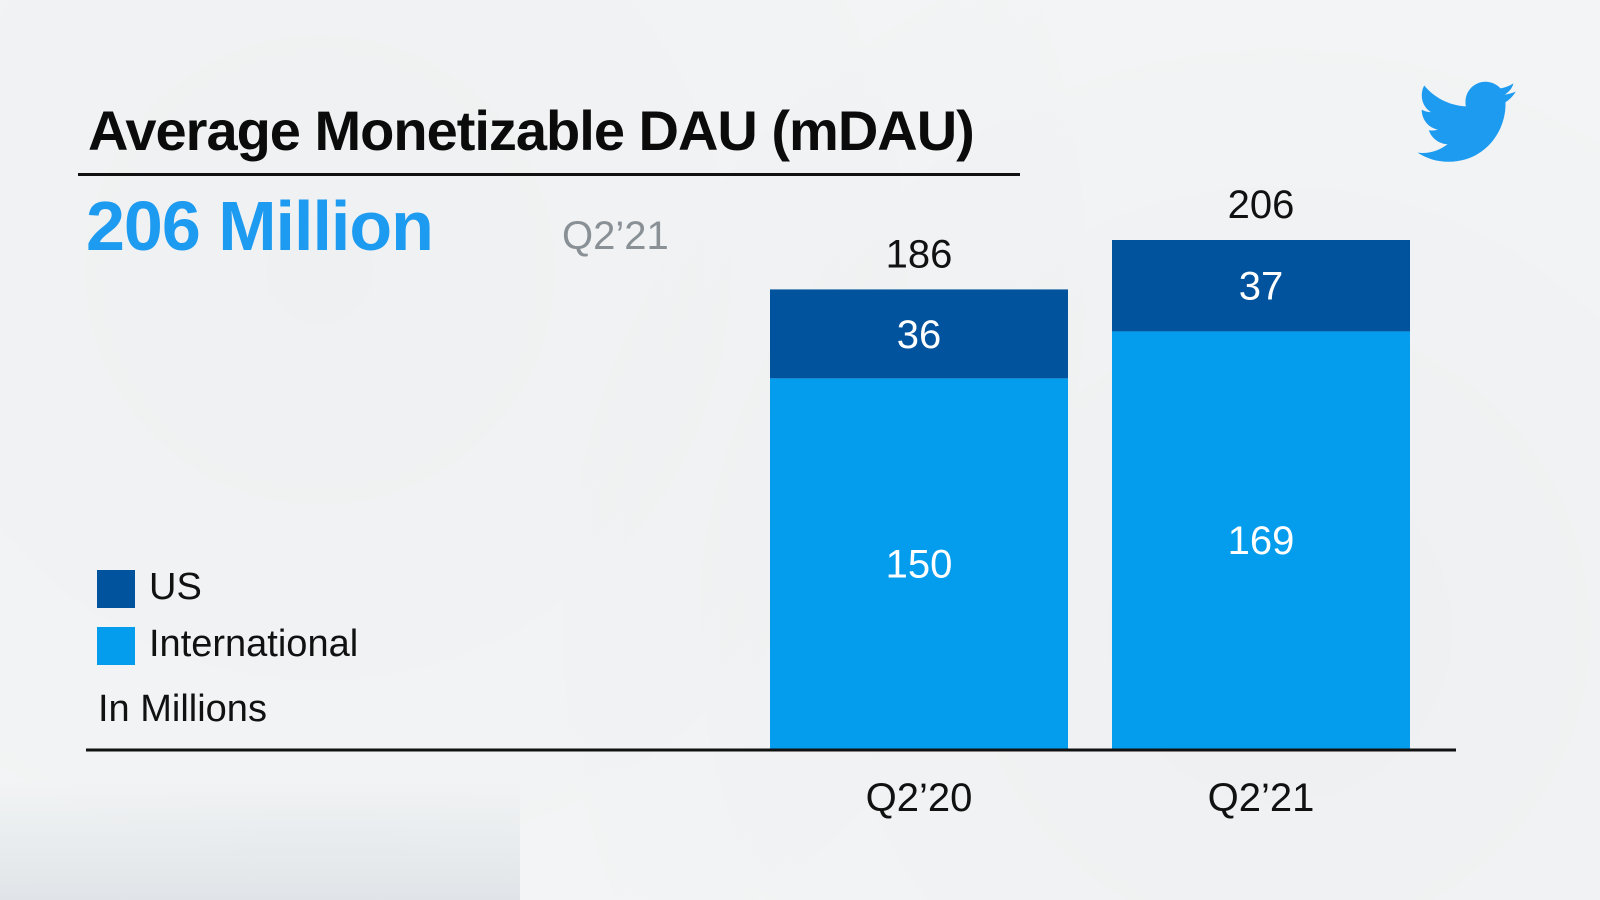  Describe the element at coordinates (116, 589) in the screenshot. I see `legend-swatch-us` at that location.